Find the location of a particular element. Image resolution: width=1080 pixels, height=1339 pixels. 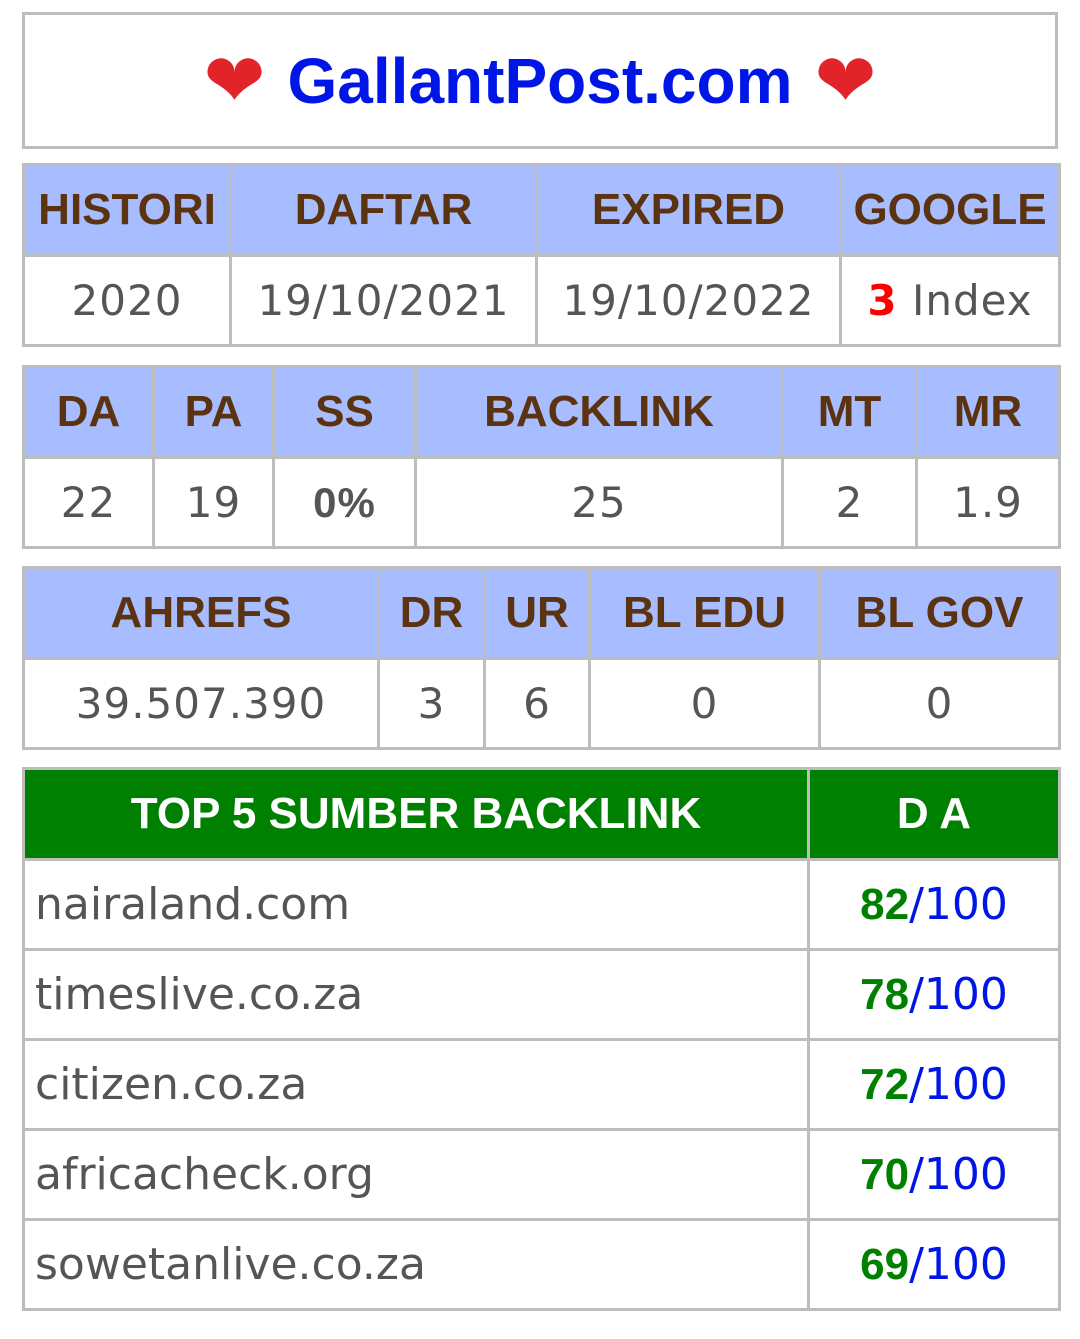

value-backlink: 25 is located at coordinates (599, 502).